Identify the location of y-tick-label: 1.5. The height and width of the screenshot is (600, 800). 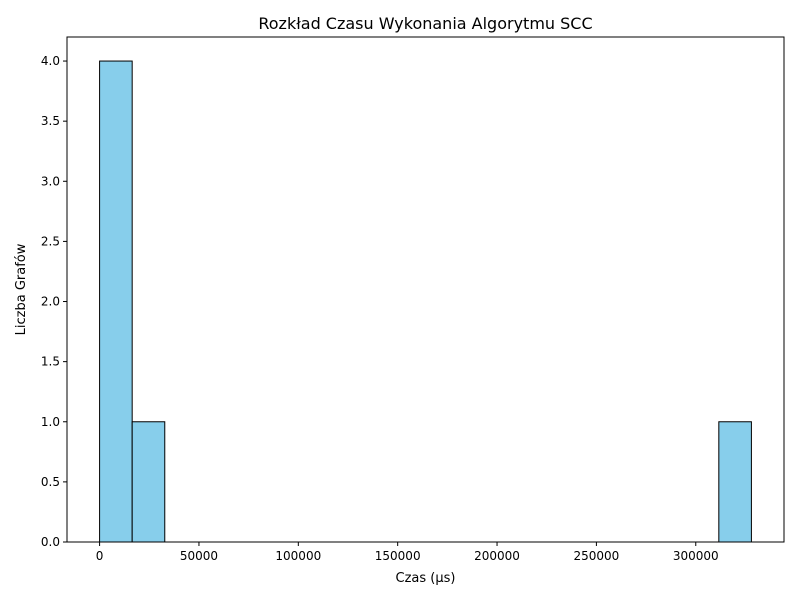
(50, 362).